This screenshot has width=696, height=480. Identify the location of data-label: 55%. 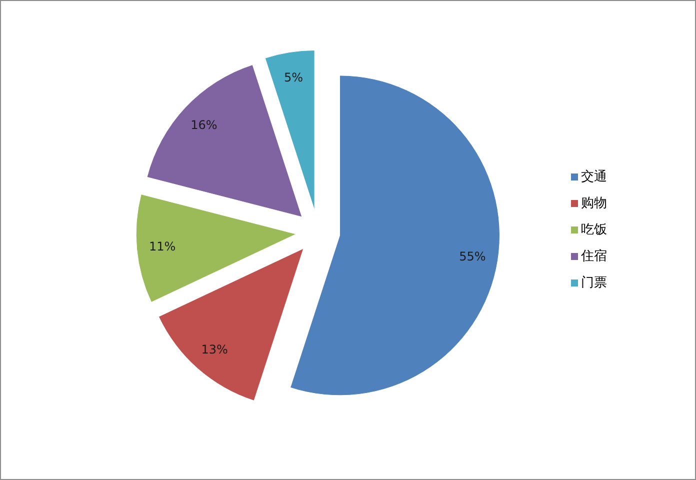
(472, 256).